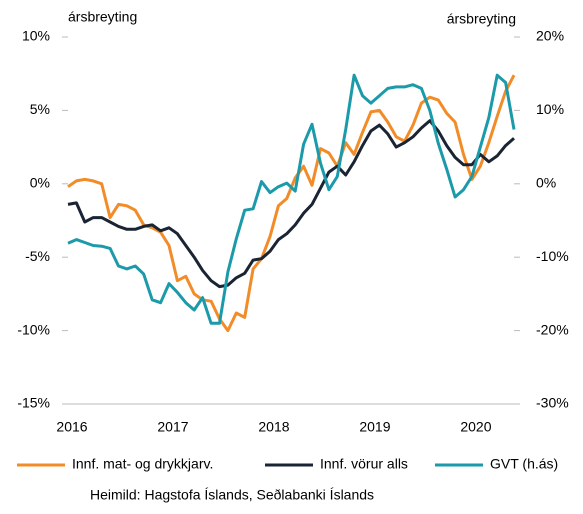 This screenshot has height=514, width=583. I want to click on y2-axis-label: ársbreyting, so click(481, 19).